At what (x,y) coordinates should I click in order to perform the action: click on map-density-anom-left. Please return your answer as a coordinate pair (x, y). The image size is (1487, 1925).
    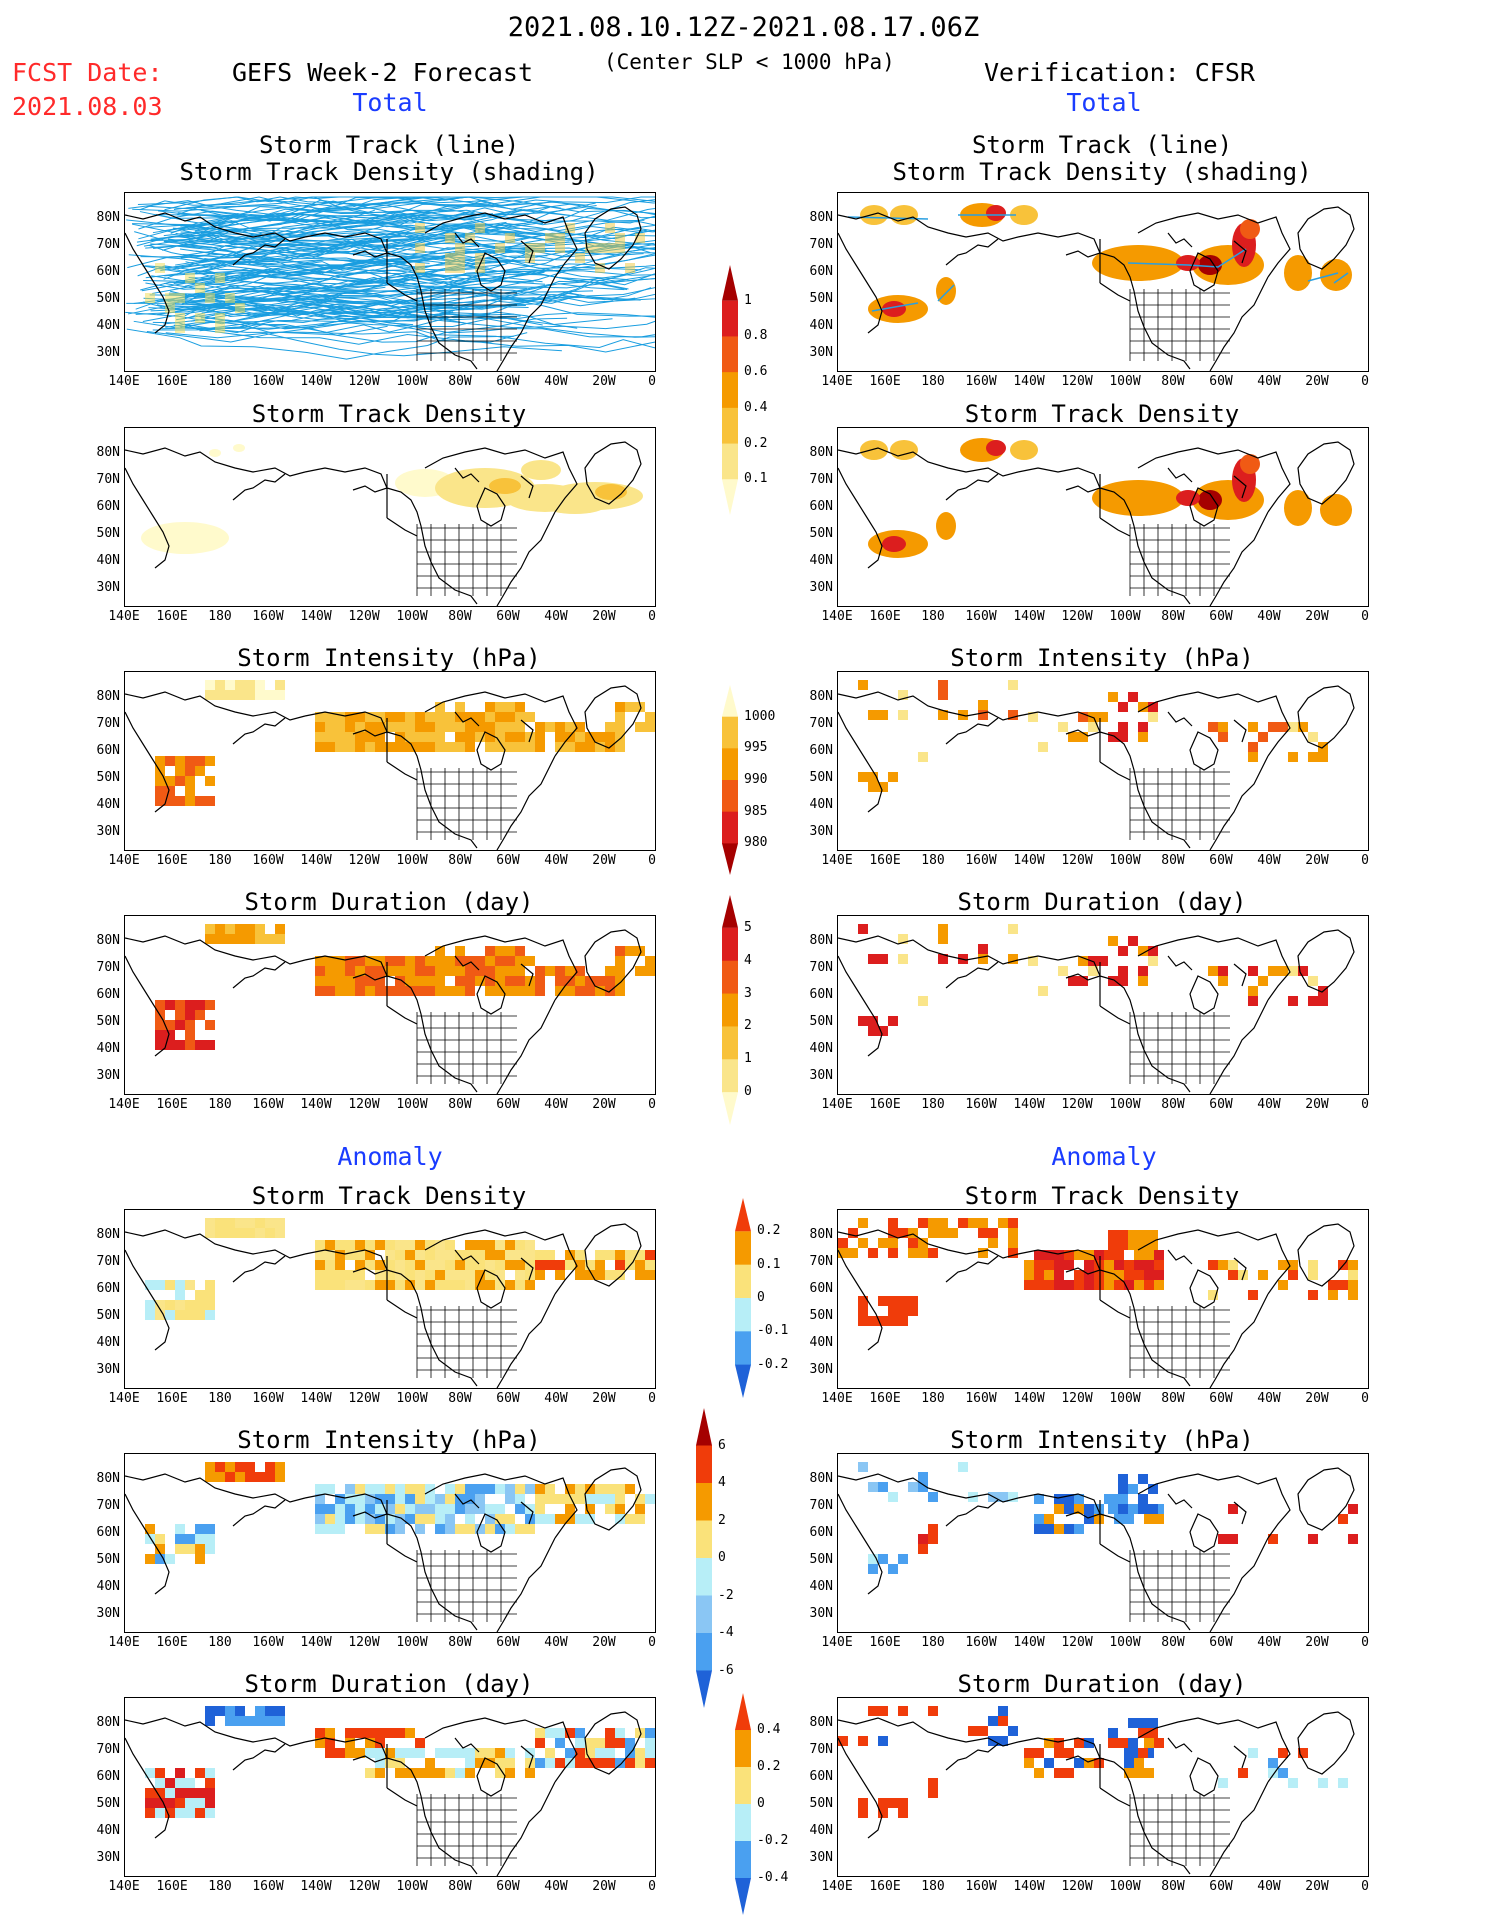
    Looking at the image, I should click on (390, 1303).